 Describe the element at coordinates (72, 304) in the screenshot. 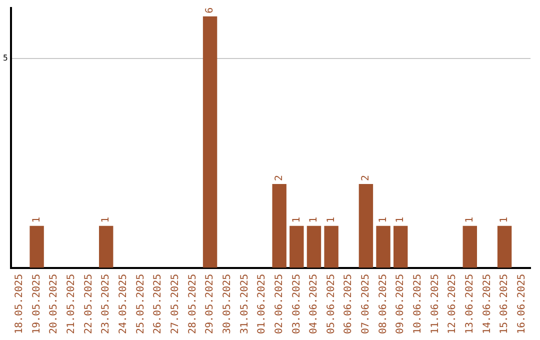

I see `x-tick-label: 21.05.2025` at that location.